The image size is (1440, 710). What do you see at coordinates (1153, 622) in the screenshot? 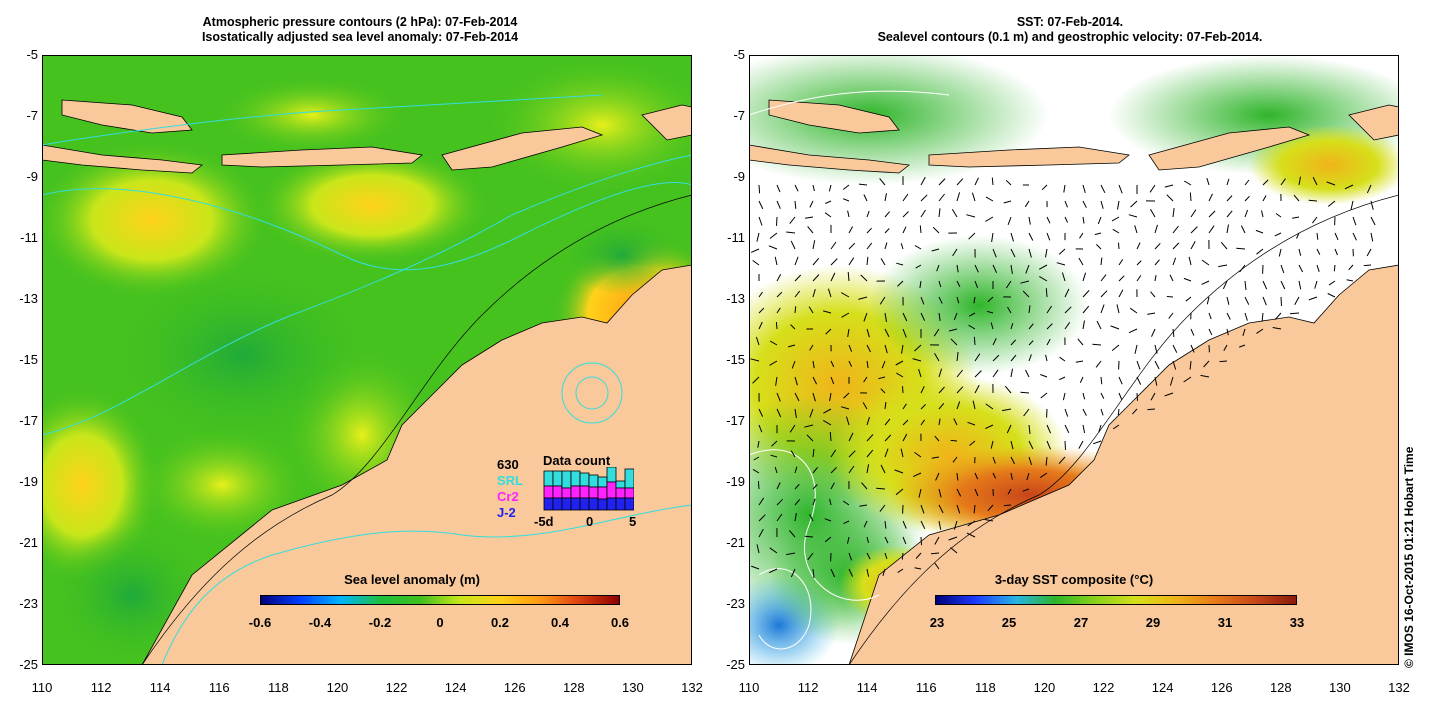
I see `sst-tick-label: 29` at bounding box center [1153, 622].